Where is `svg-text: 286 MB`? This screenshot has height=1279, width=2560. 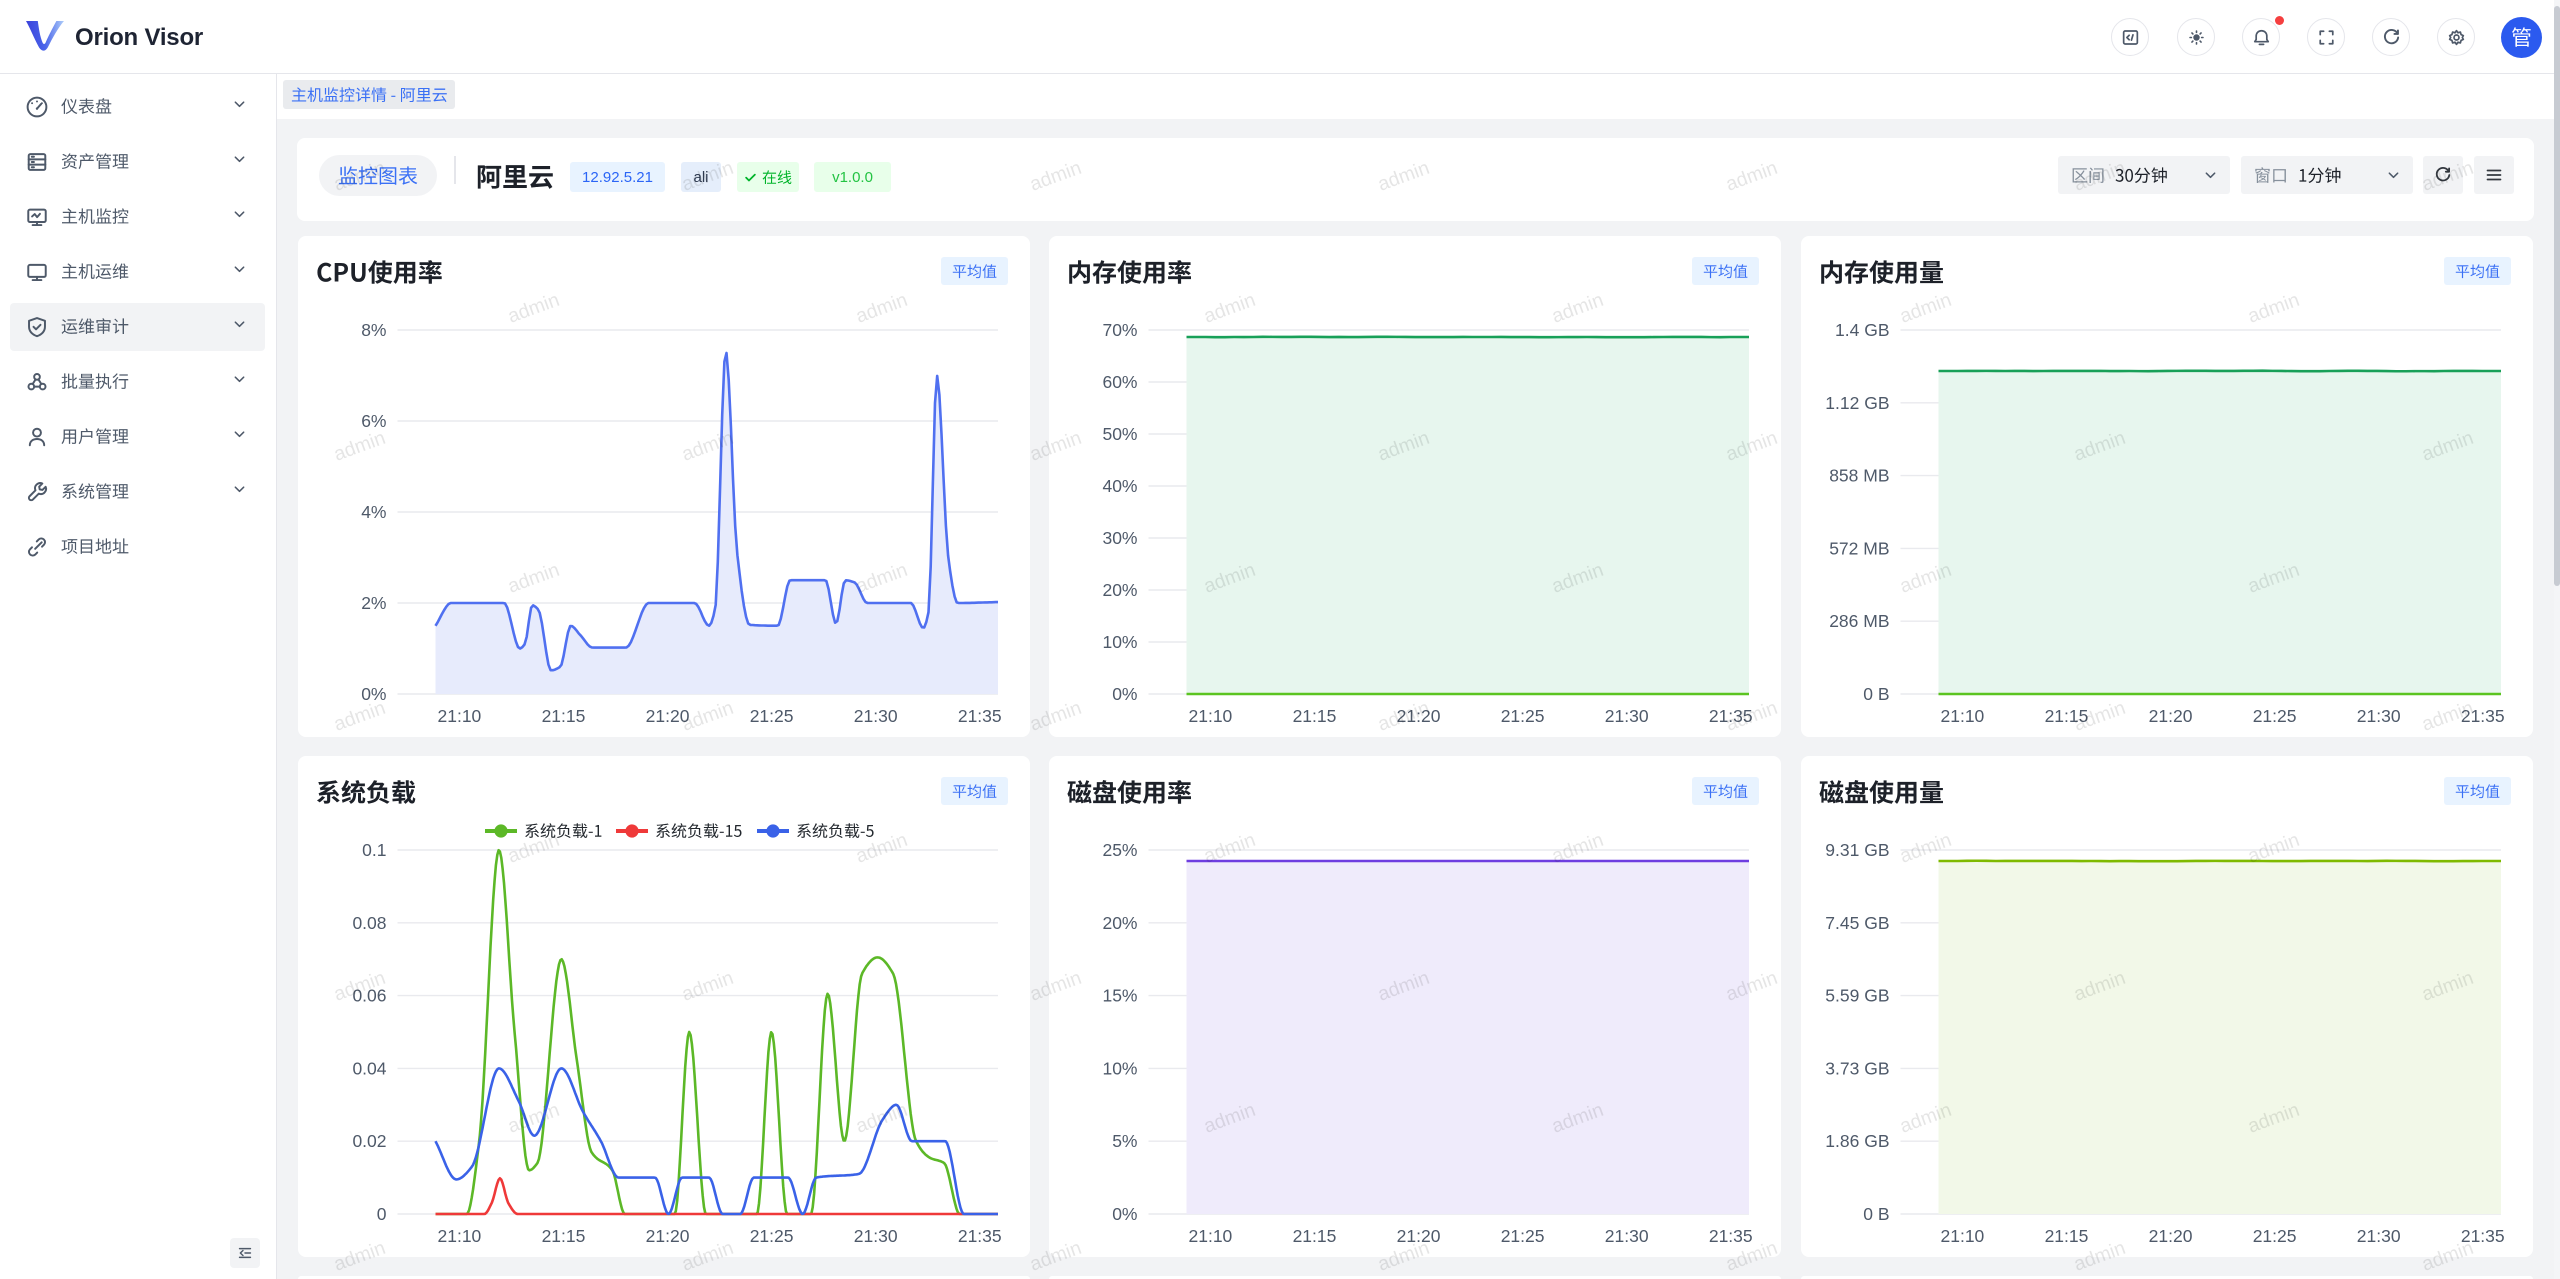
svg-text: 286 MB is located at coordinates (1859, 621).